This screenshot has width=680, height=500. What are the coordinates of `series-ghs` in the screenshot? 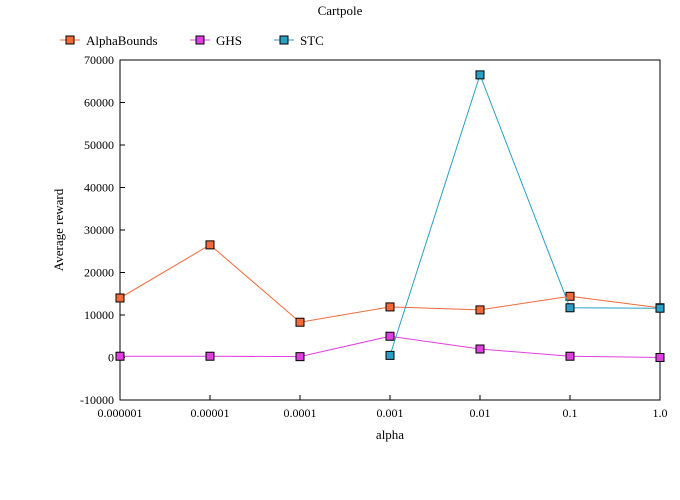 It's located at (390, 346).